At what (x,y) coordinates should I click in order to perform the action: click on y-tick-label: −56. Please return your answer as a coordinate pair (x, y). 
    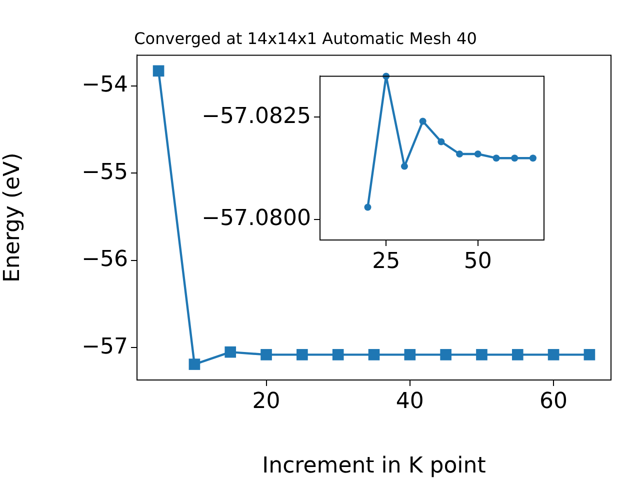
    Looking at the image, I should click on (105, 259).